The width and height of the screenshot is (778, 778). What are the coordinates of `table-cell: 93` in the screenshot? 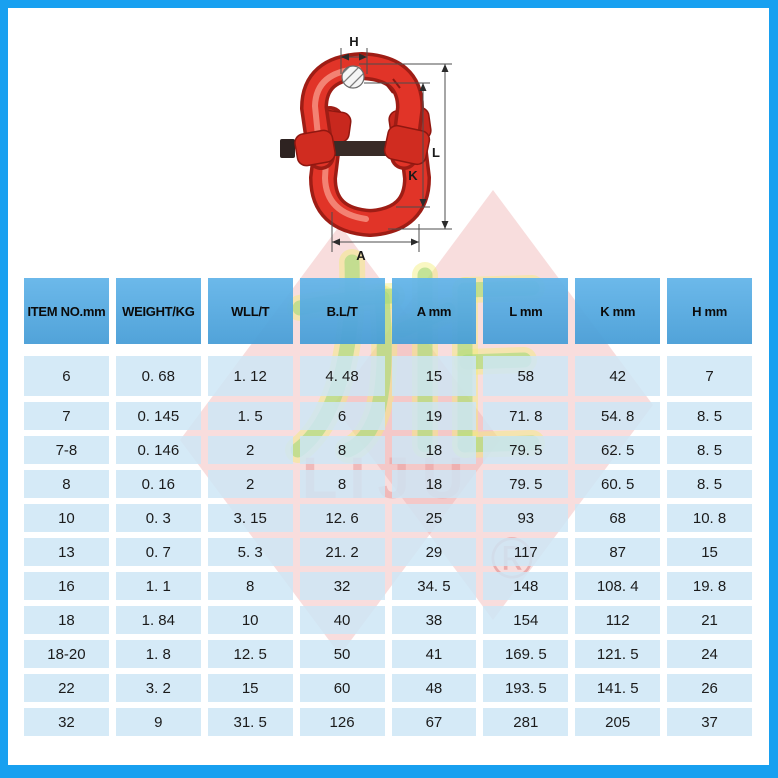 It's located at (526, 518).